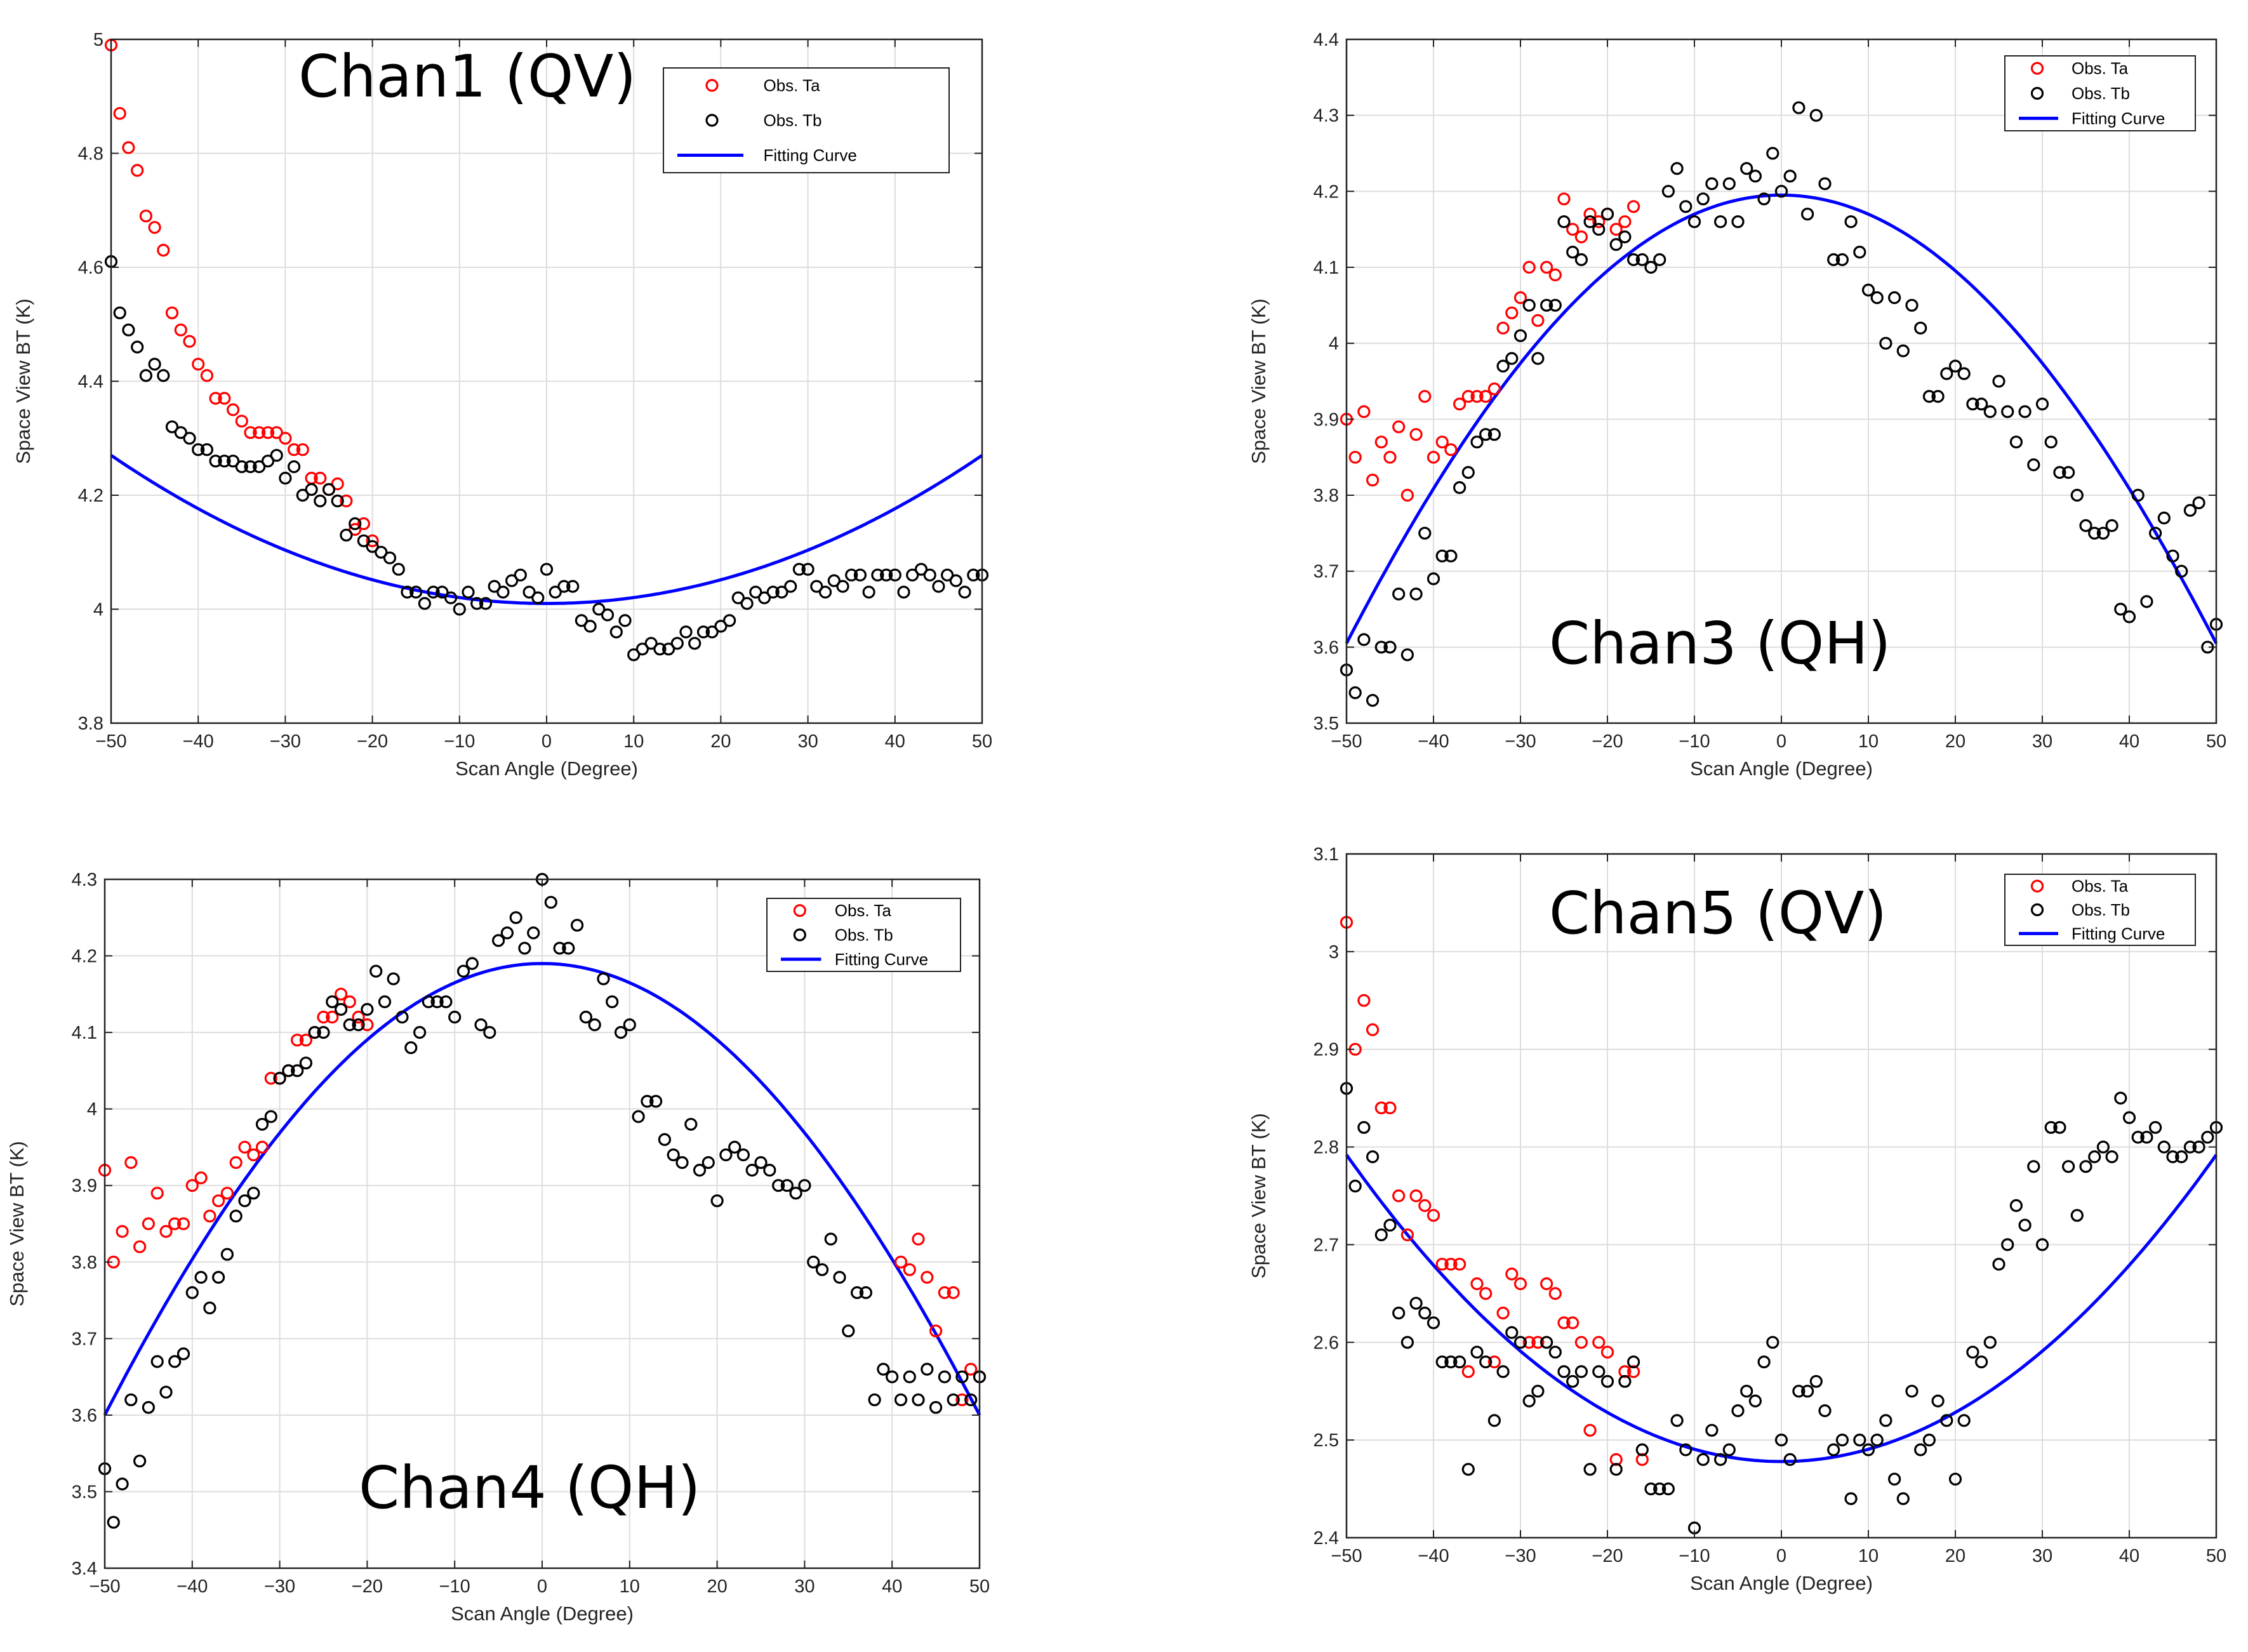 The height and width of the screenshot is (1652, 2248). I want to click on y-axis-label: Space View BT (K), so click(1258, 381).